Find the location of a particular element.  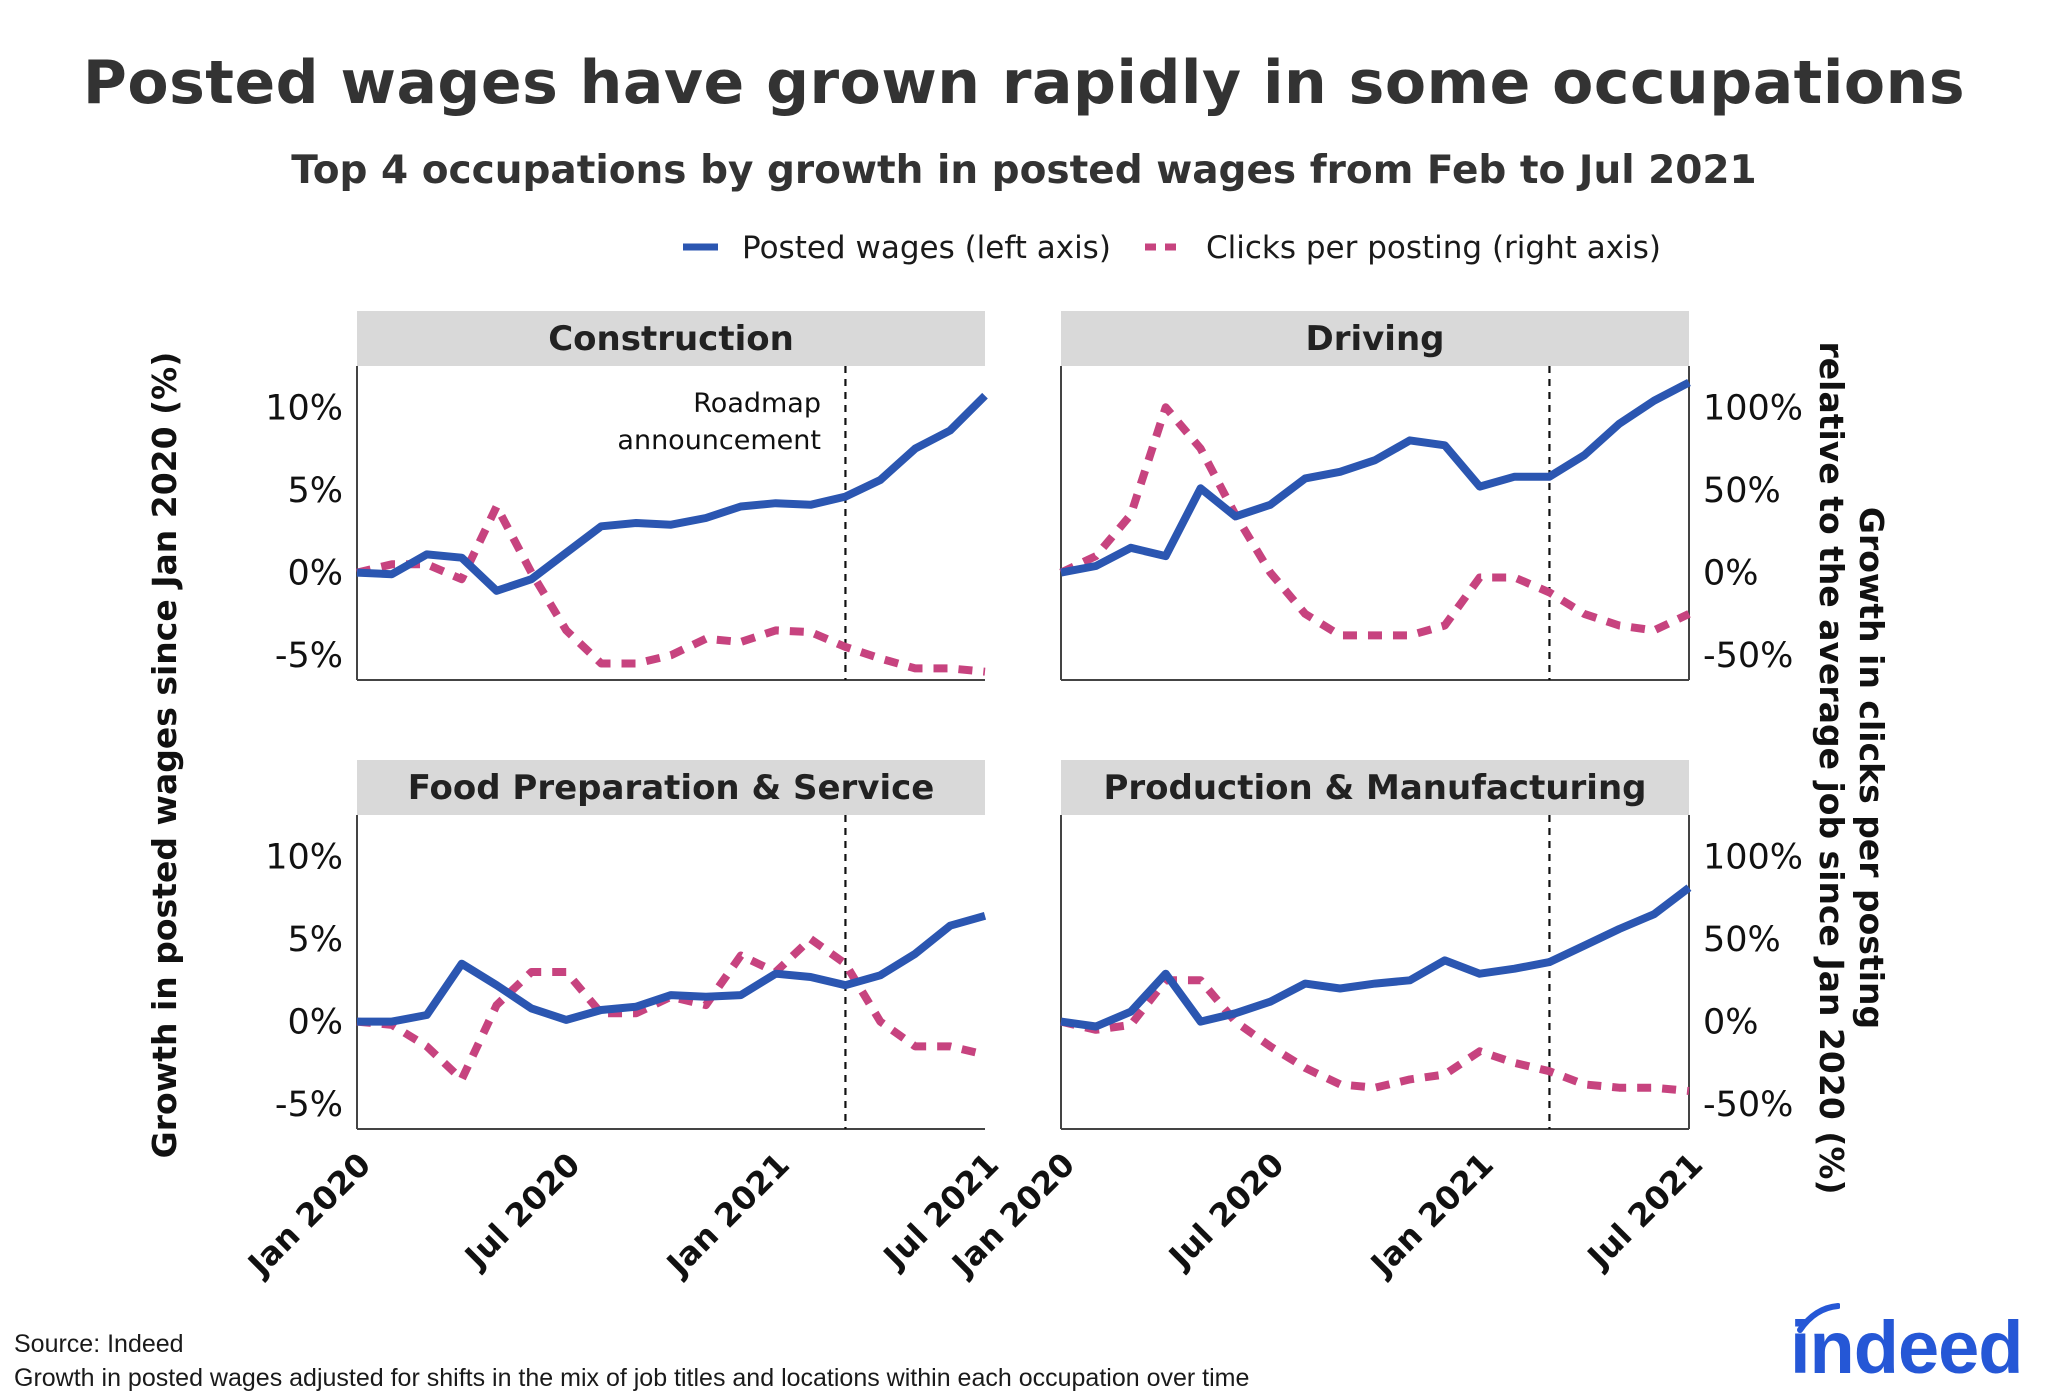

source-note: Source: Indeed is located at coordinates (99, 1344).